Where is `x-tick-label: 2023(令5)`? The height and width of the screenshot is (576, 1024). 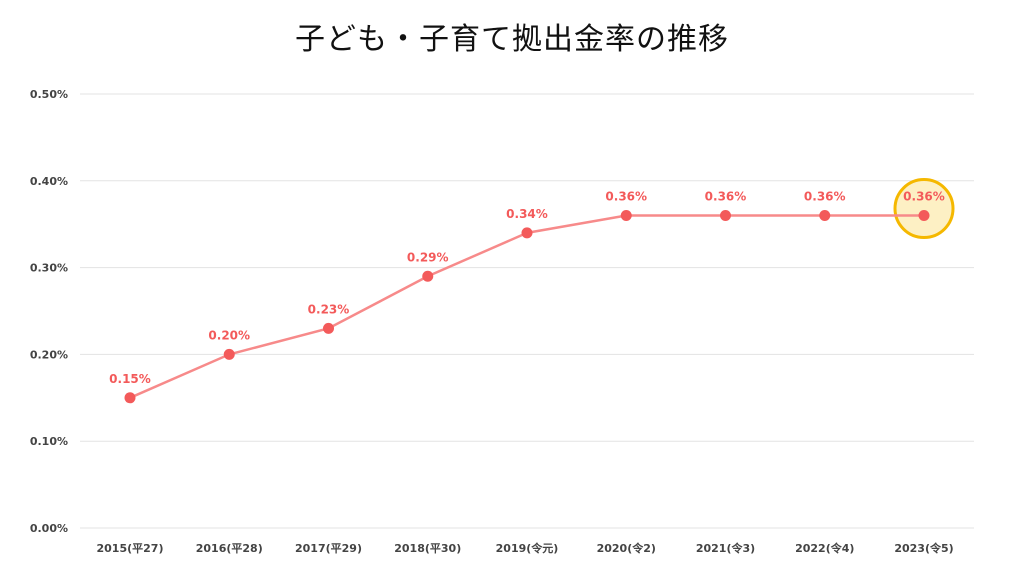
x-tick-label: 2023(令5) is located at coordinates (923, 548).